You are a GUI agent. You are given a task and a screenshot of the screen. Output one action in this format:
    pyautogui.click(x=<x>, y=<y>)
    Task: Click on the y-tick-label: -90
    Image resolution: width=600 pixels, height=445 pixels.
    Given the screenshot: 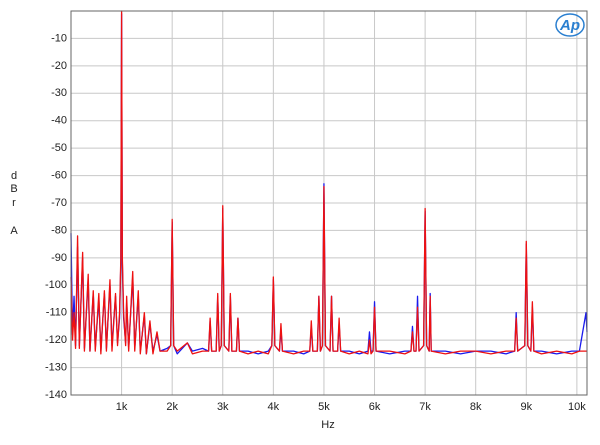 What is the action you would take?
    pyautogui.click(x=59, y=258)
    